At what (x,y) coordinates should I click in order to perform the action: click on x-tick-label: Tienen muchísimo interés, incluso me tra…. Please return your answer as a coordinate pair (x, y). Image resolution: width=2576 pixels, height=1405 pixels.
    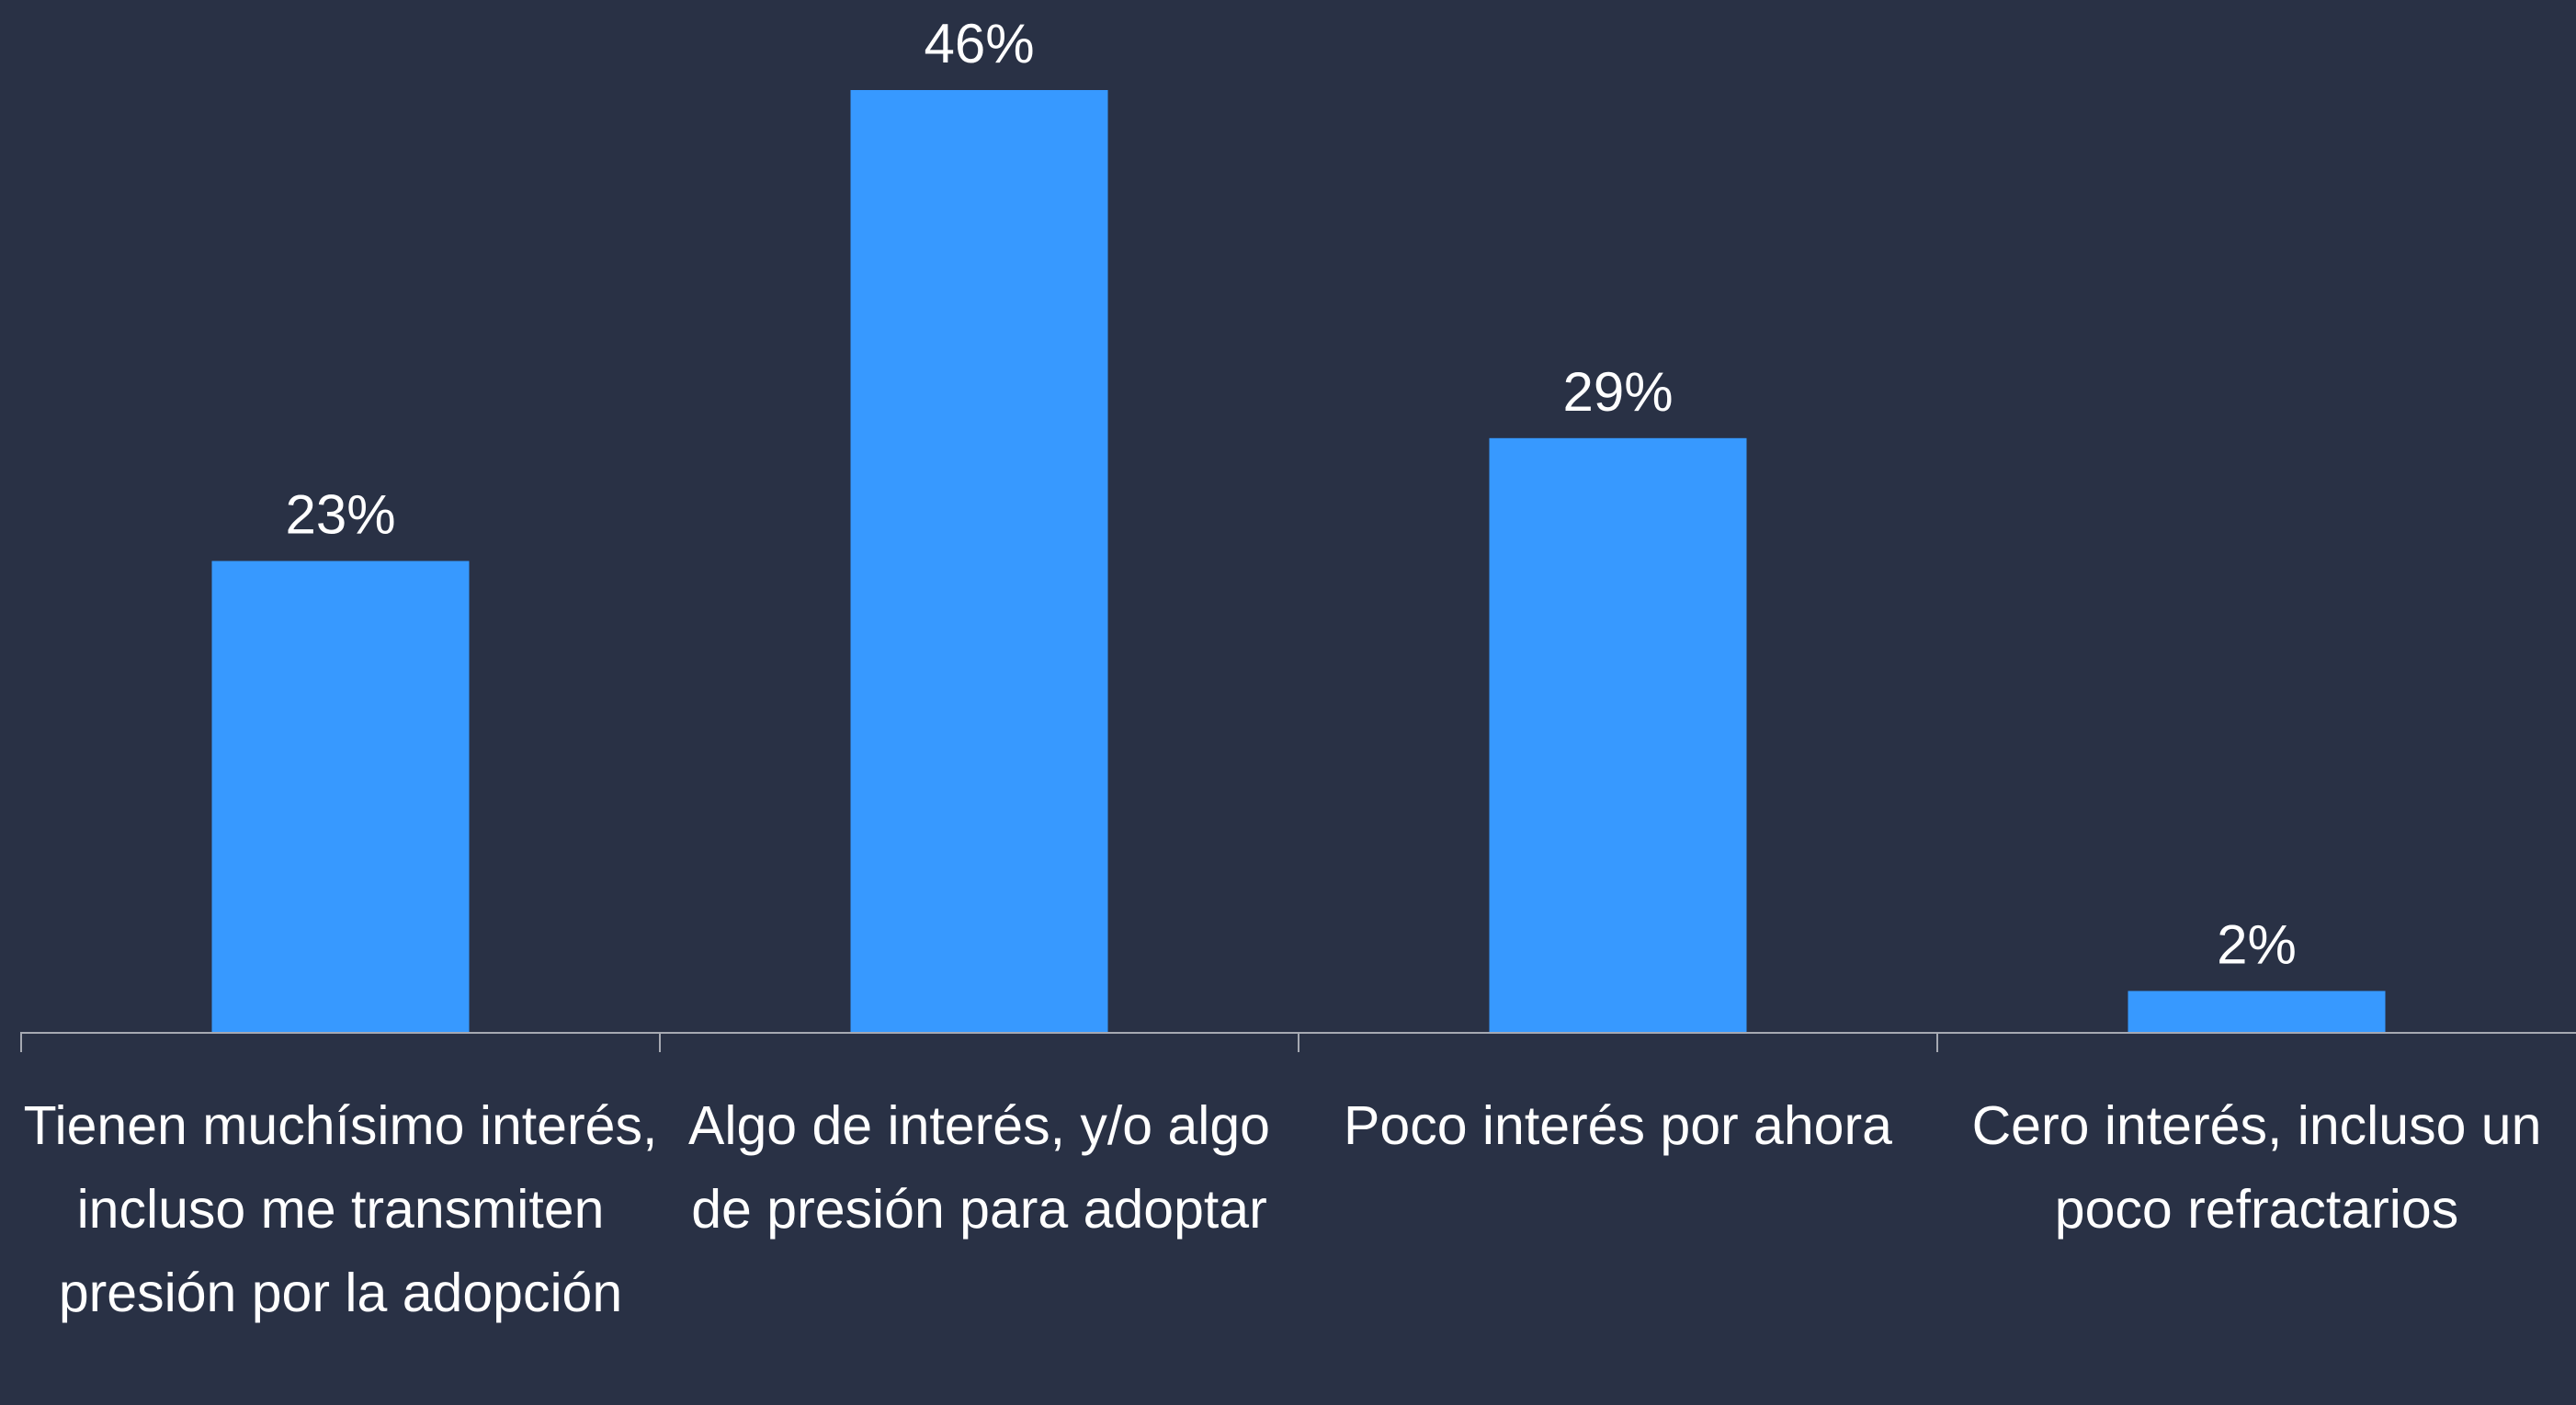
    Looking at the image, I should click on (340, 1209).